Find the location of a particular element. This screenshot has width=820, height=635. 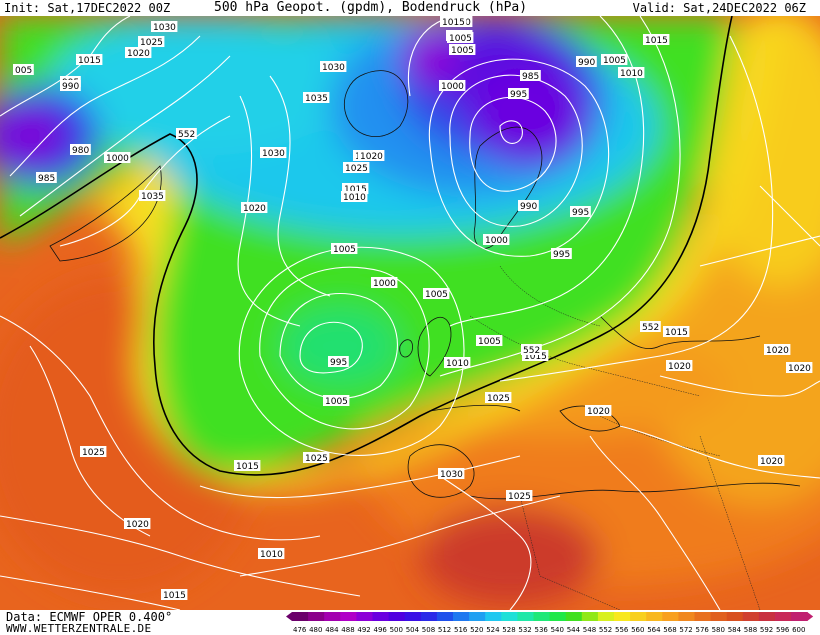

isobar-label: 980 is located at coordinates (80, 151).